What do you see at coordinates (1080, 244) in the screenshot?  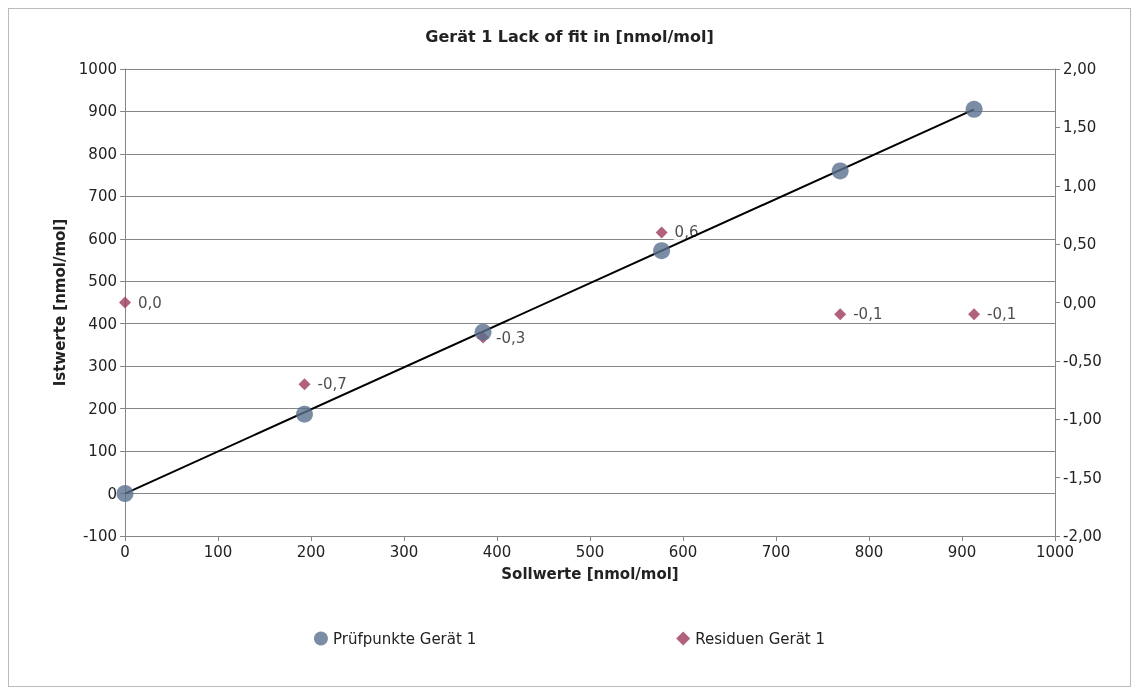 I see `y2-tick-label: 0,50` at bounding box center [1080, 244].